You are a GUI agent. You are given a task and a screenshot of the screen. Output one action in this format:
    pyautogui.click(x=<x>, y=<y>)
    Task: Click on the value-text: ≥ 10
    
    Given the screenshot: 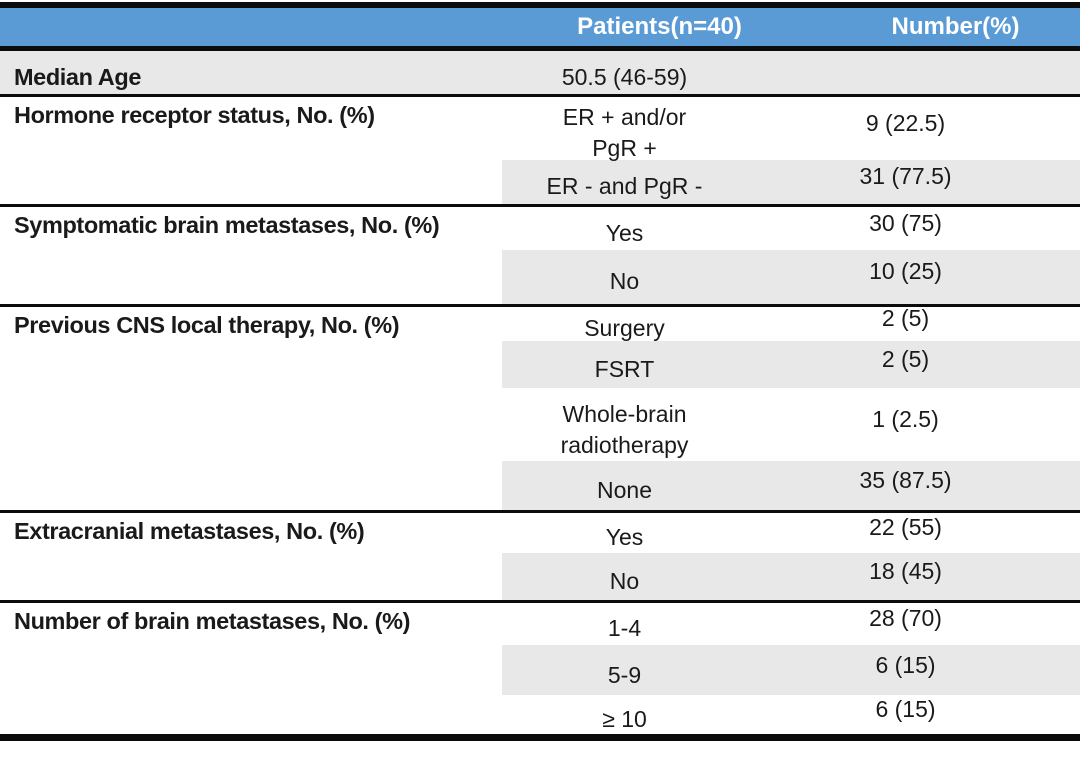 What is the action you would take?
    pyautogui.click(x=624, y=718)
    